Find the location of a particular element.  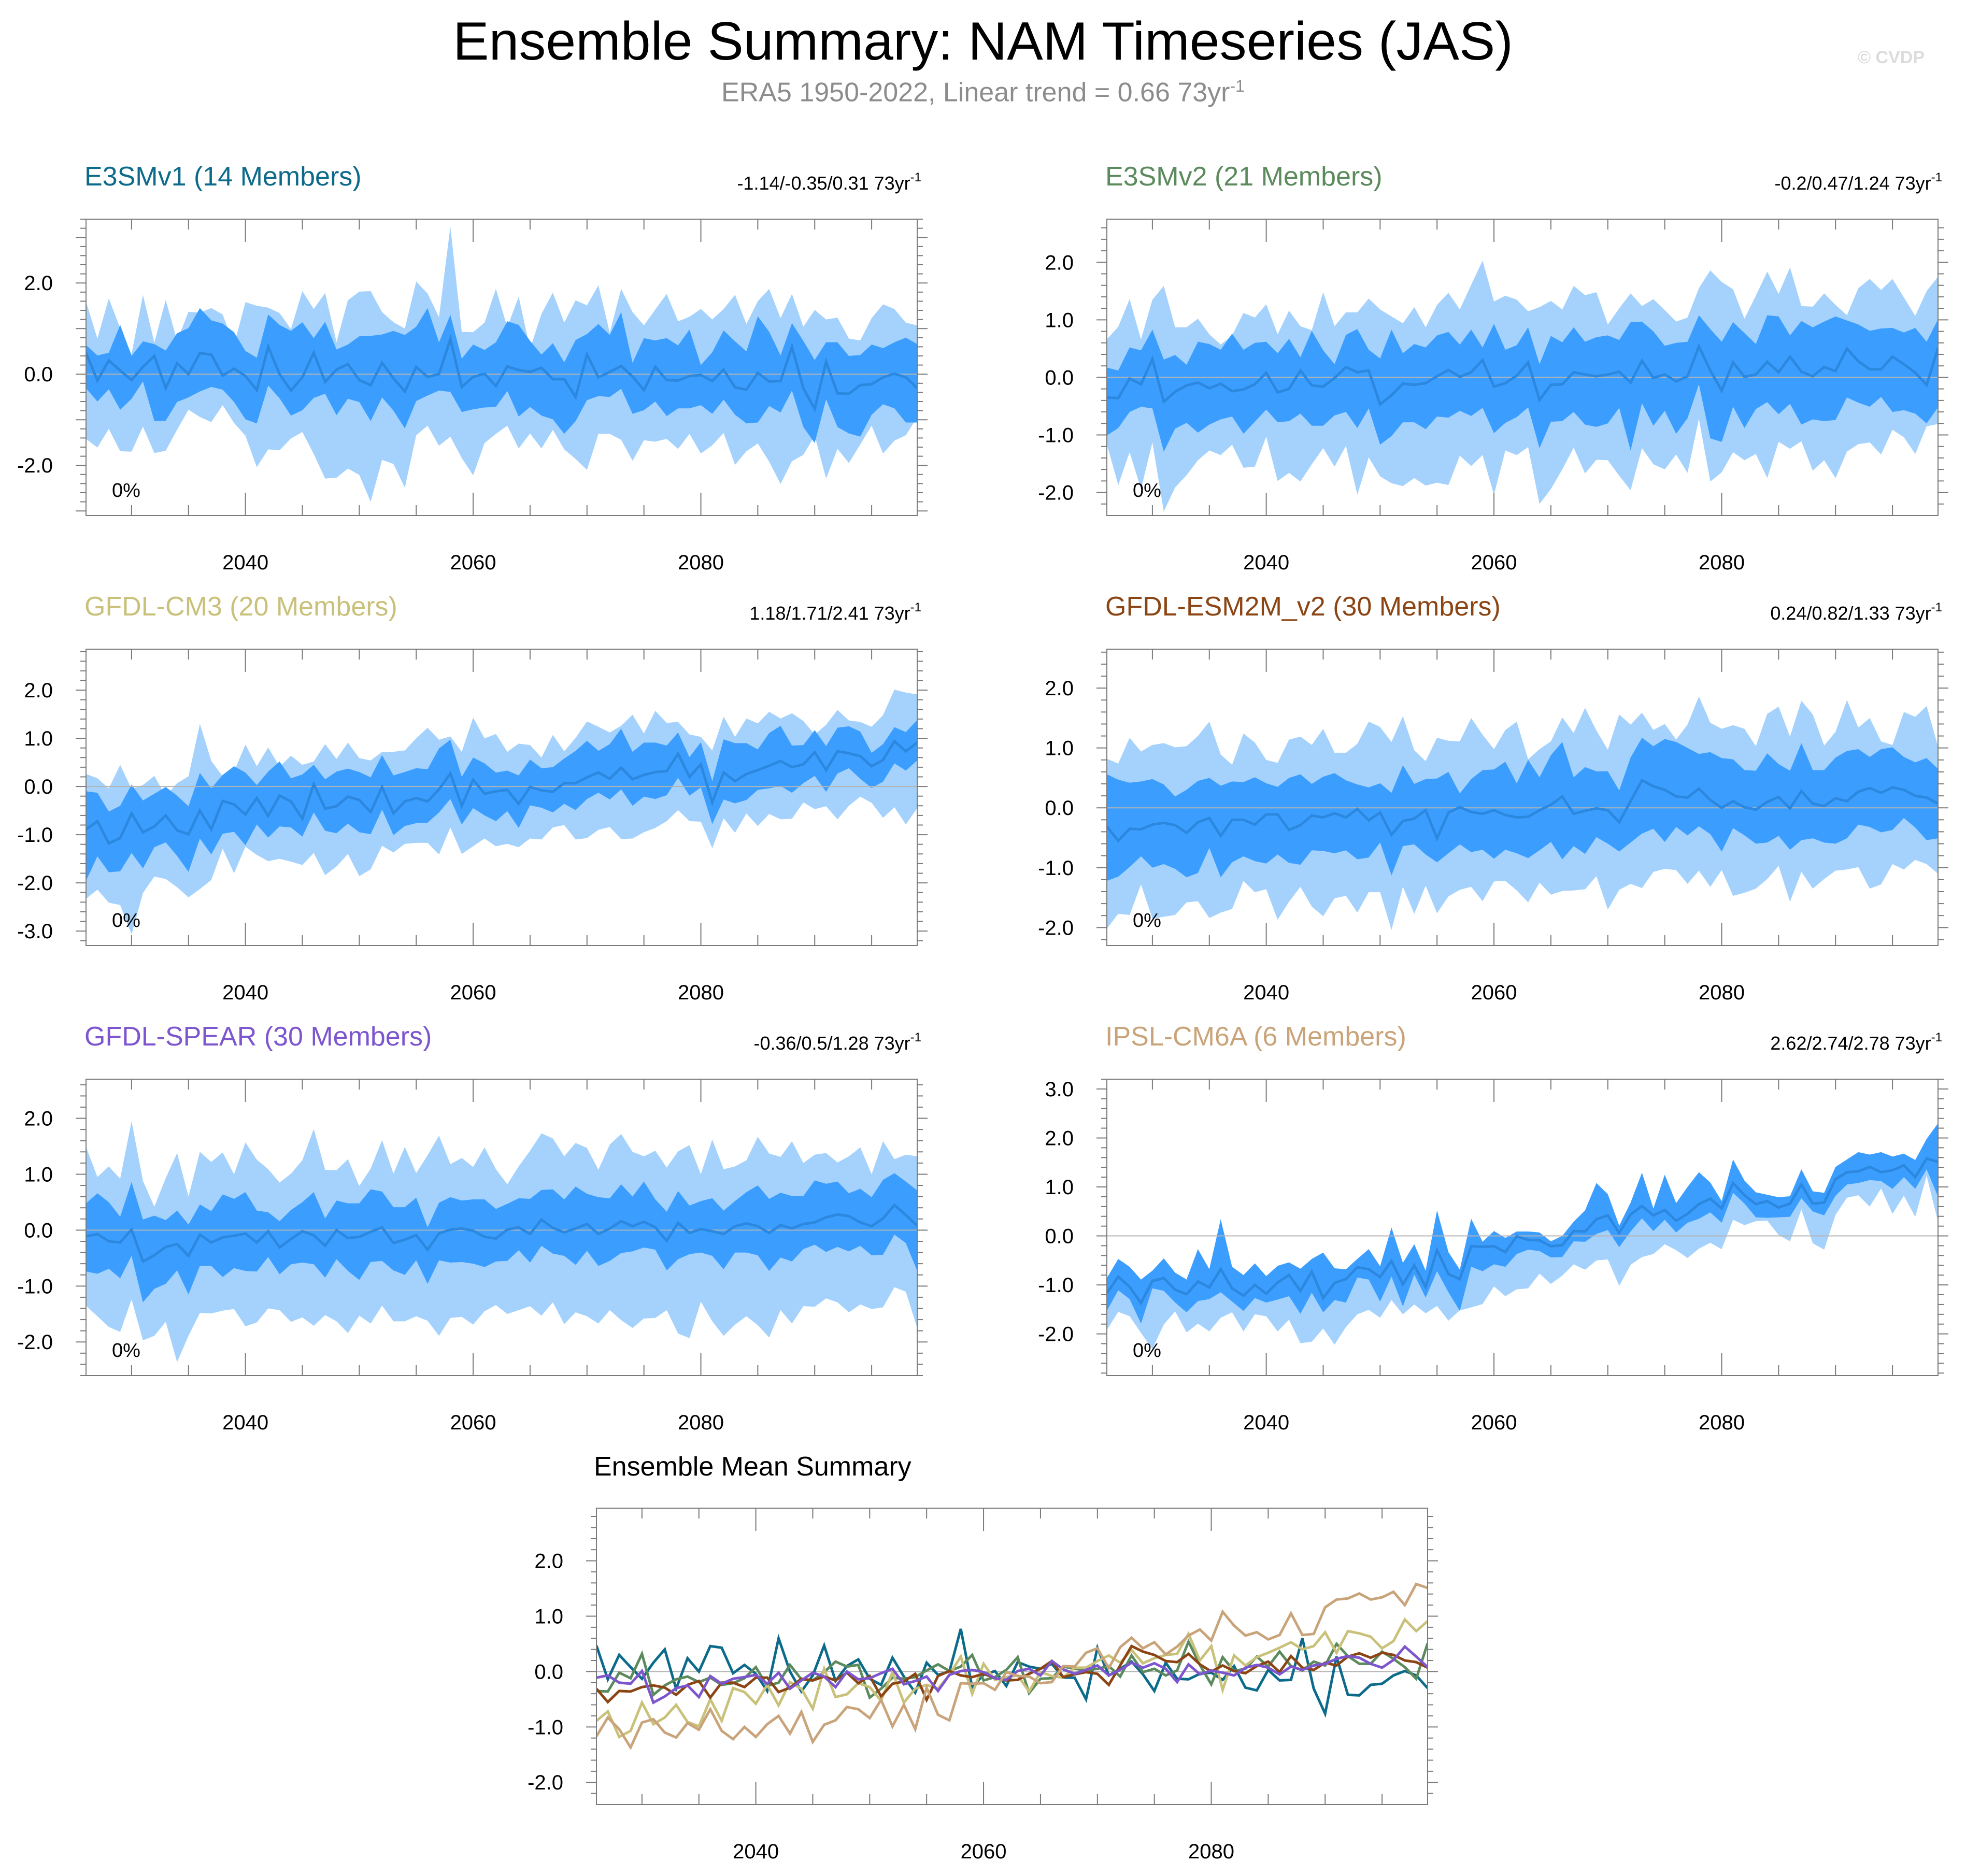

panel-title: E3SMv2 (21 Members) is located at coordinates (1244, 177).